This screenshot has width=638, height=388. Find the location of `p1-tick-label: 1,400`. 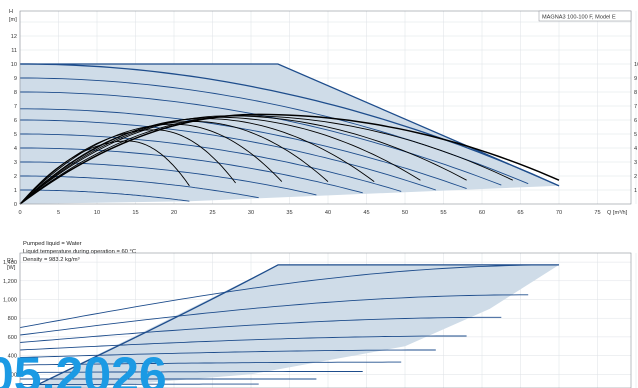

p1-tick-label: 1,400 is located at coordinates (10, 263).